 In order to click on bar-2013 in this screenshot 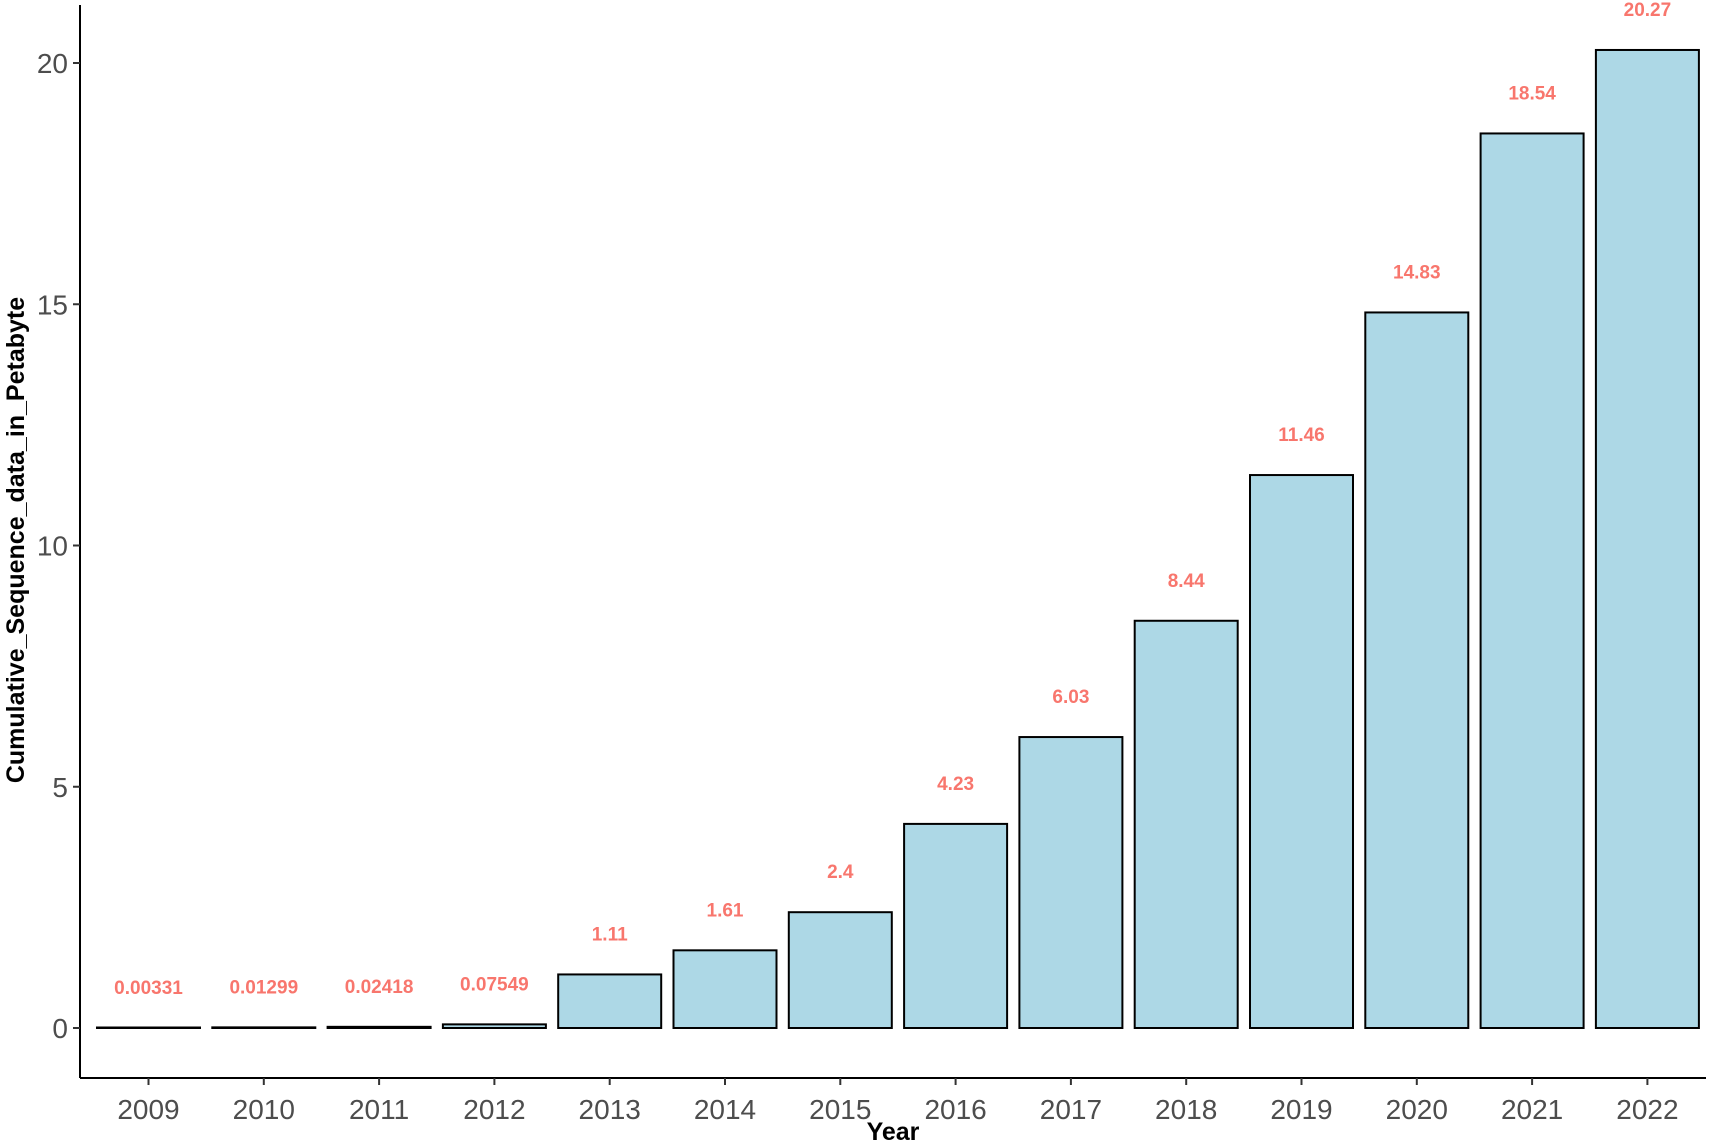, I will do `click(610, 1001)`.